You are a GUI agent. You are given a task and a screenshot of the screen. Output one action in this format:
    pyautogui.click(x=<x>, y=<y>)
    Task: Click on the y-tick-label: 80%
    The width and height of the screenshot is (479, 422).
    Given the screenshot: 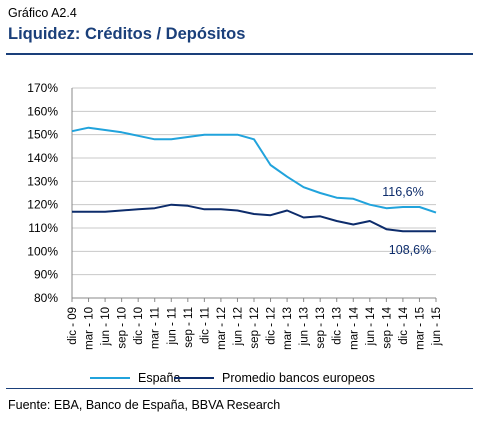 What is the action you would take?
    pyautogui.click(x=46, y=298)
    